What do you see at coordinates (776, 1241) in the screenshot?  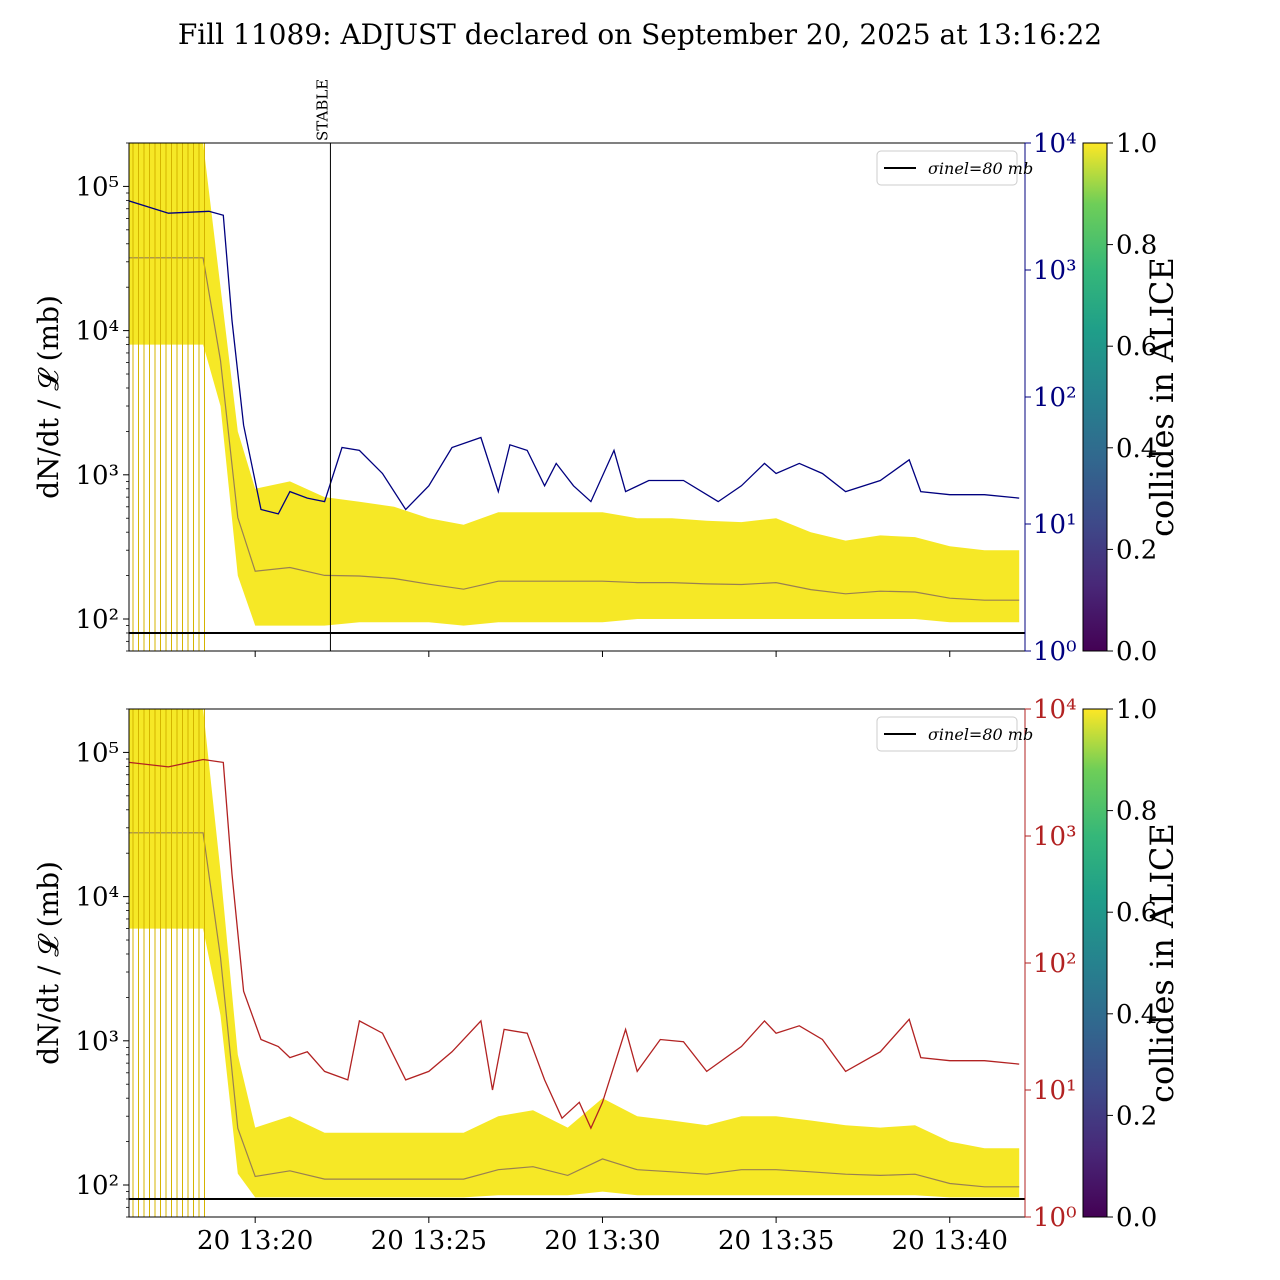 I see `x-tick-label: 20 13:35` at bounding box center [776, 1241].